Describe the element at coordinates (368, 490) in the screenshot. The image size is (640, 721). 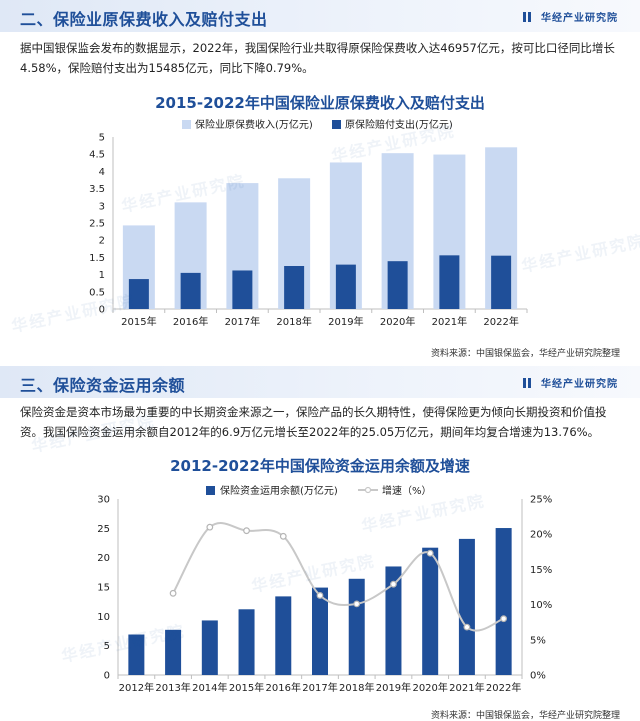
I see `legend-marker` at that location.